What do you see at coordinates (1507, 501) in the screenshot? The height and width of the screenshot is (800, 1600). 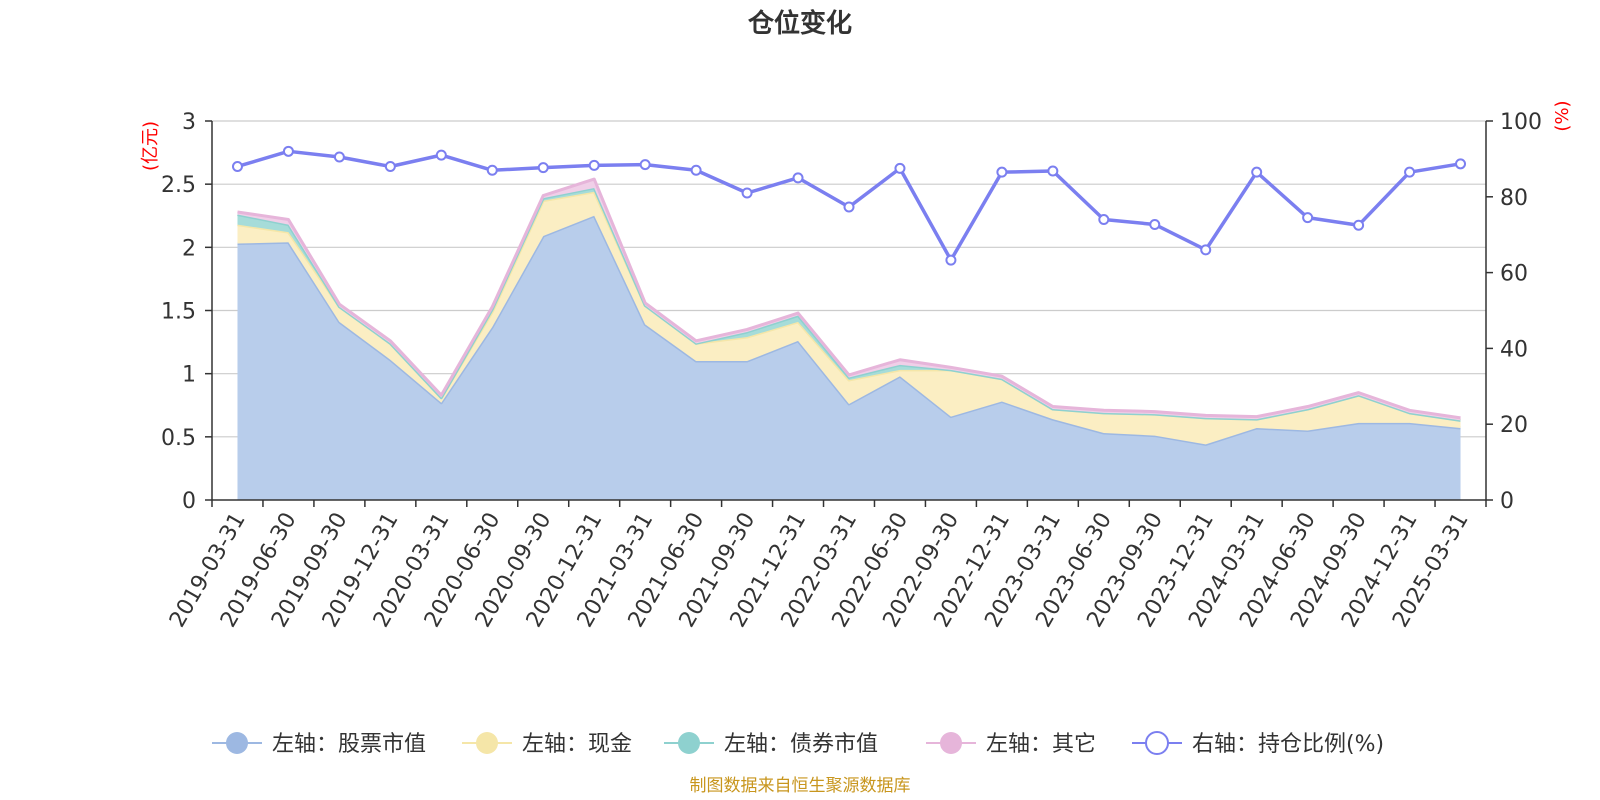 I see `right-tick-label: 0` at bounding box center [1507, 501].